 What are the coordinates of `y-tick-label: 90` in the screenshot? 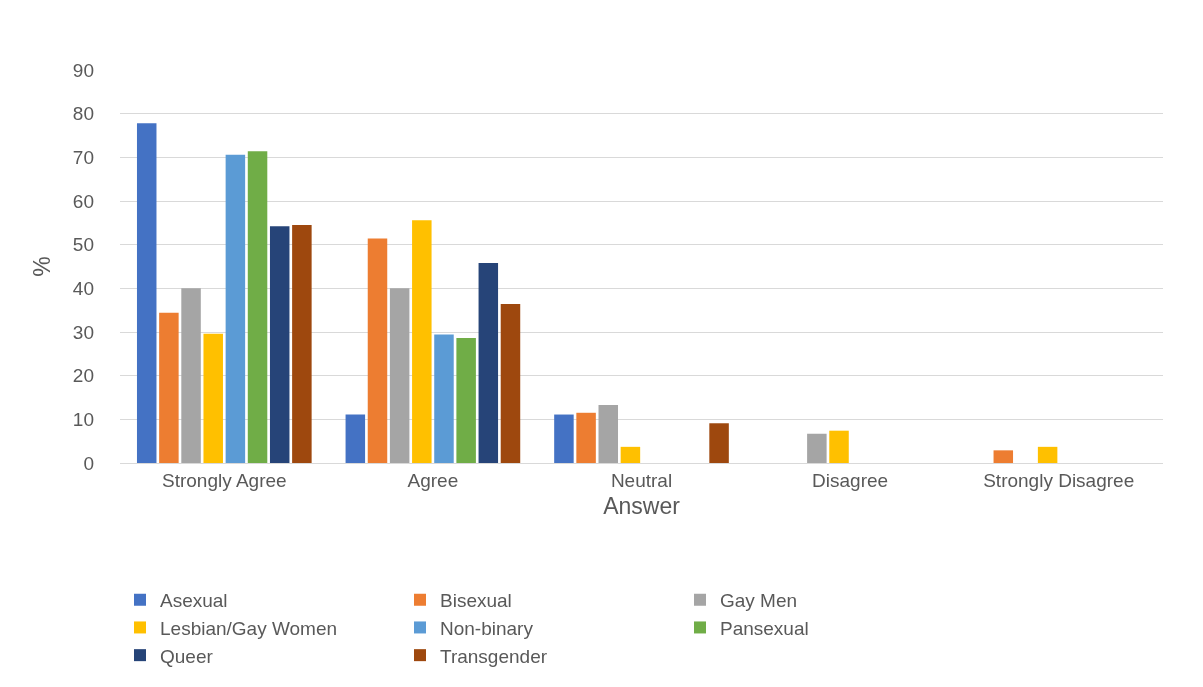 It's located at (83, 70).